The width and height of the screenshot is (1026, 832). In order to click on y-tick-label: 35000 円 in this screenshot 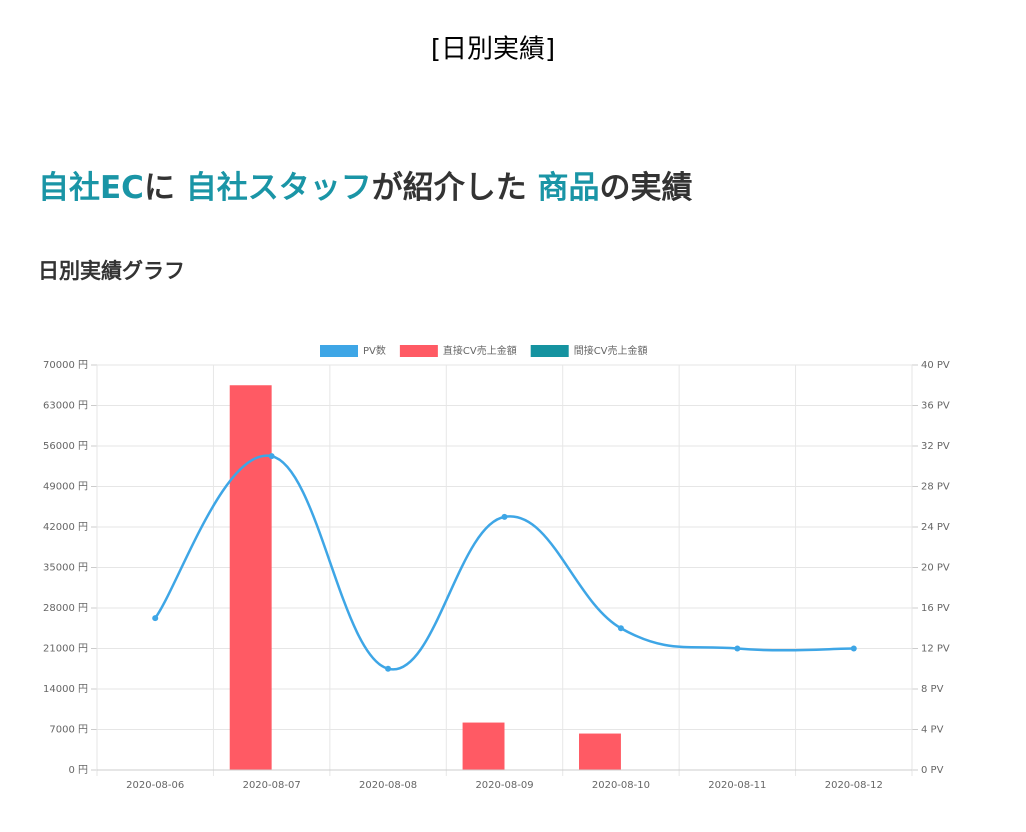, I will do `click(65, 568)`.